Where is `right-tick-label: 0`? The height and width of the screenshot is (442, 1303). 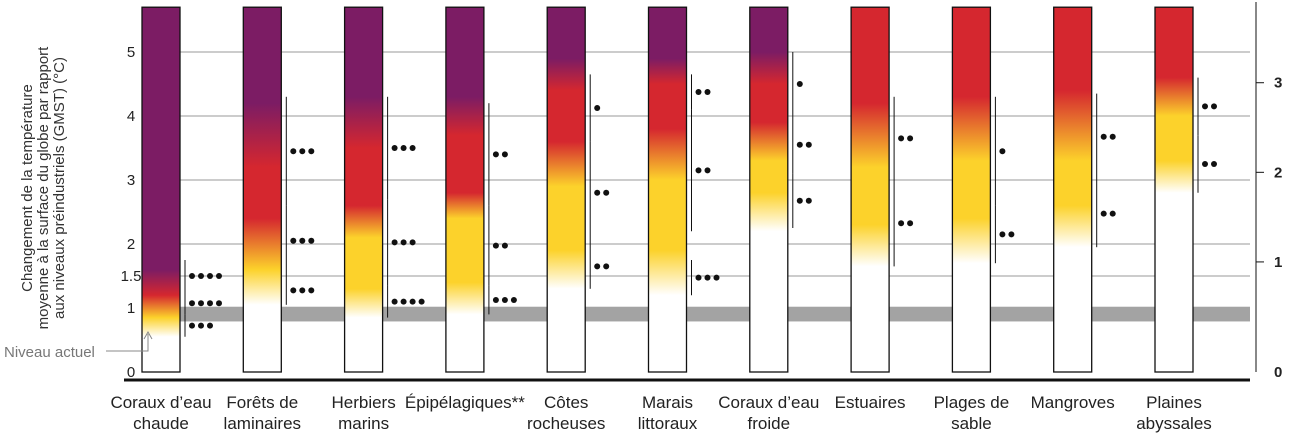 right-tick-label: 0 is located at coordinates (1278, 372).